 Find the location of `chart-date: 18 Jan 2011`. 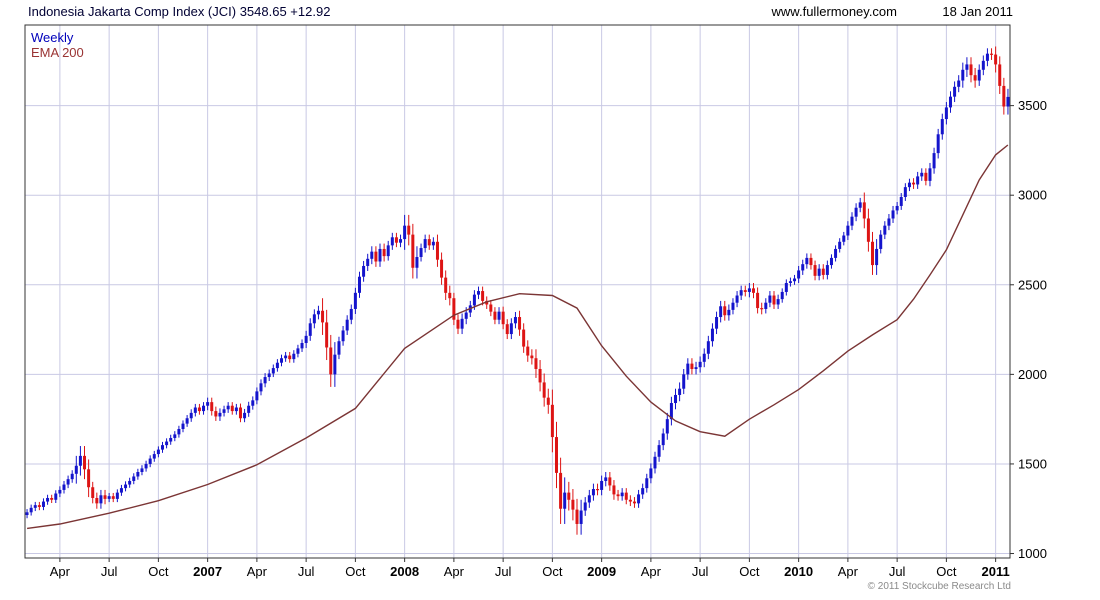

chart-date: 18 Jan 2011 is located at coordinates (977, 11).